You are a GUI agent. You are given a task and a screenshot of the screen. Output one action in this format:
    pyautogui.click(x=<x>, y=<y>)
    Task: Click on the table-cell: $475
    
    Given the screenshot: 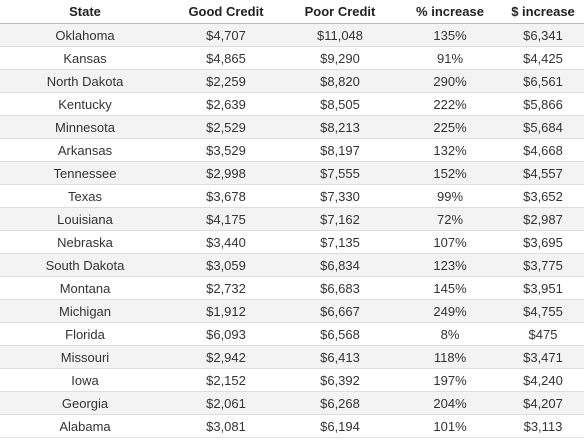 What is the action you would take?
    pyautogui.click(x=543, y=334)
    